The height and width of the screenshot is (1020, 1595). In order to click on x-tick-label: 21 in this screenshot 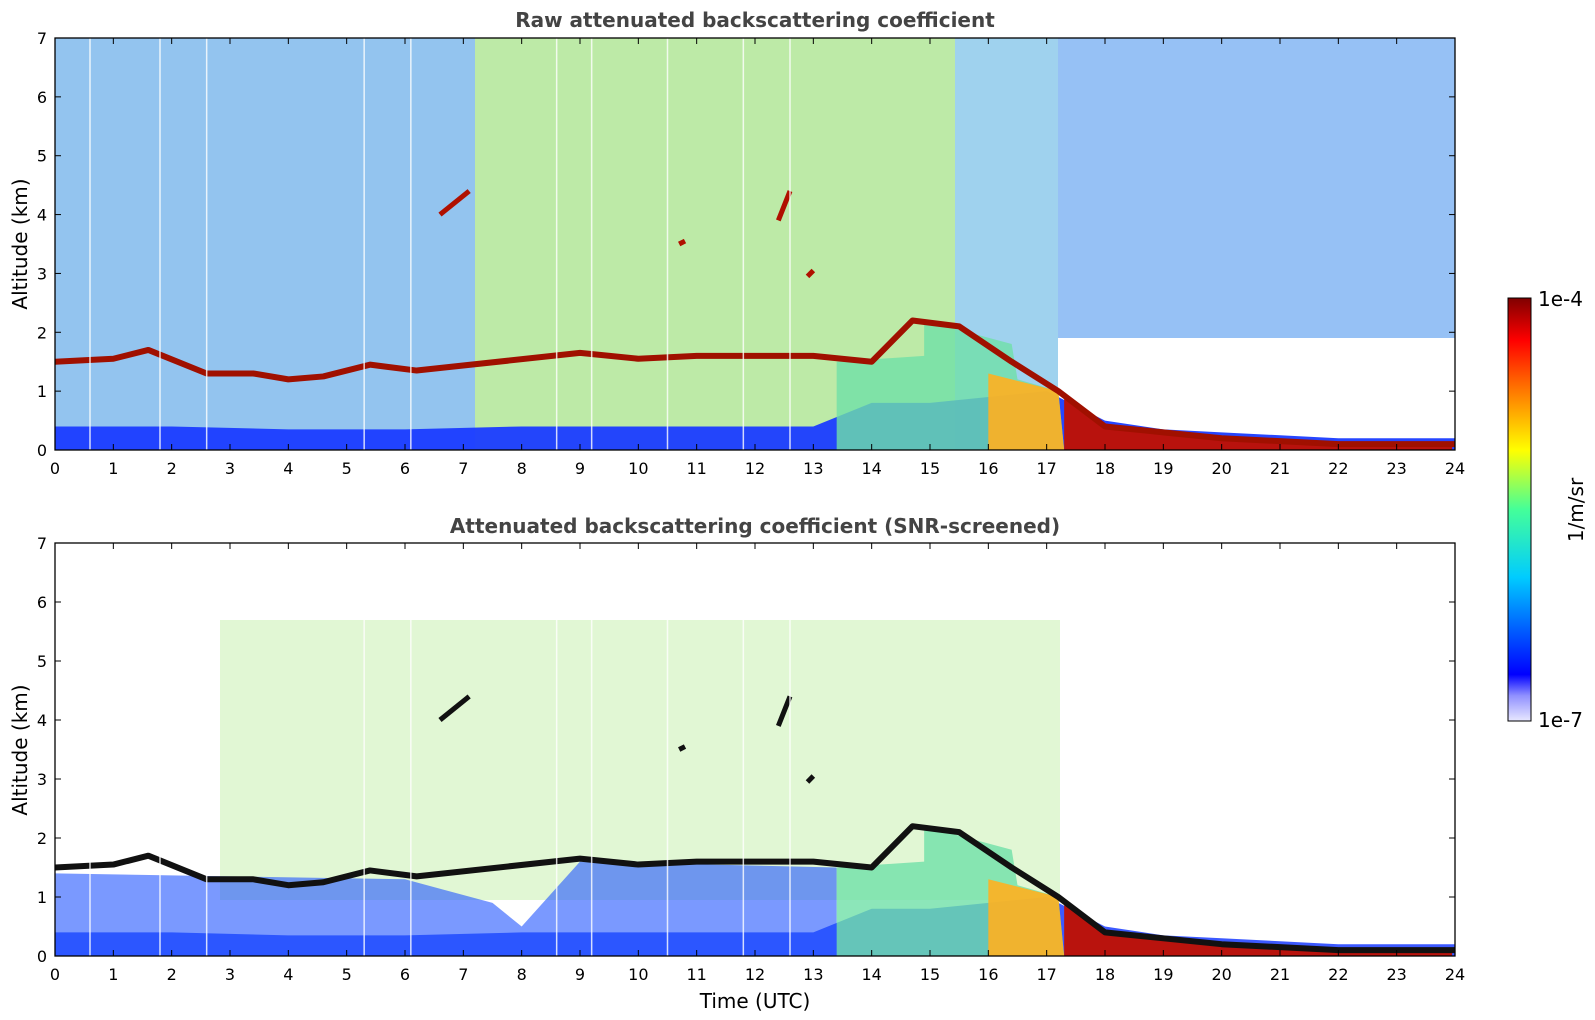, I will do `click(1280, 468)`.